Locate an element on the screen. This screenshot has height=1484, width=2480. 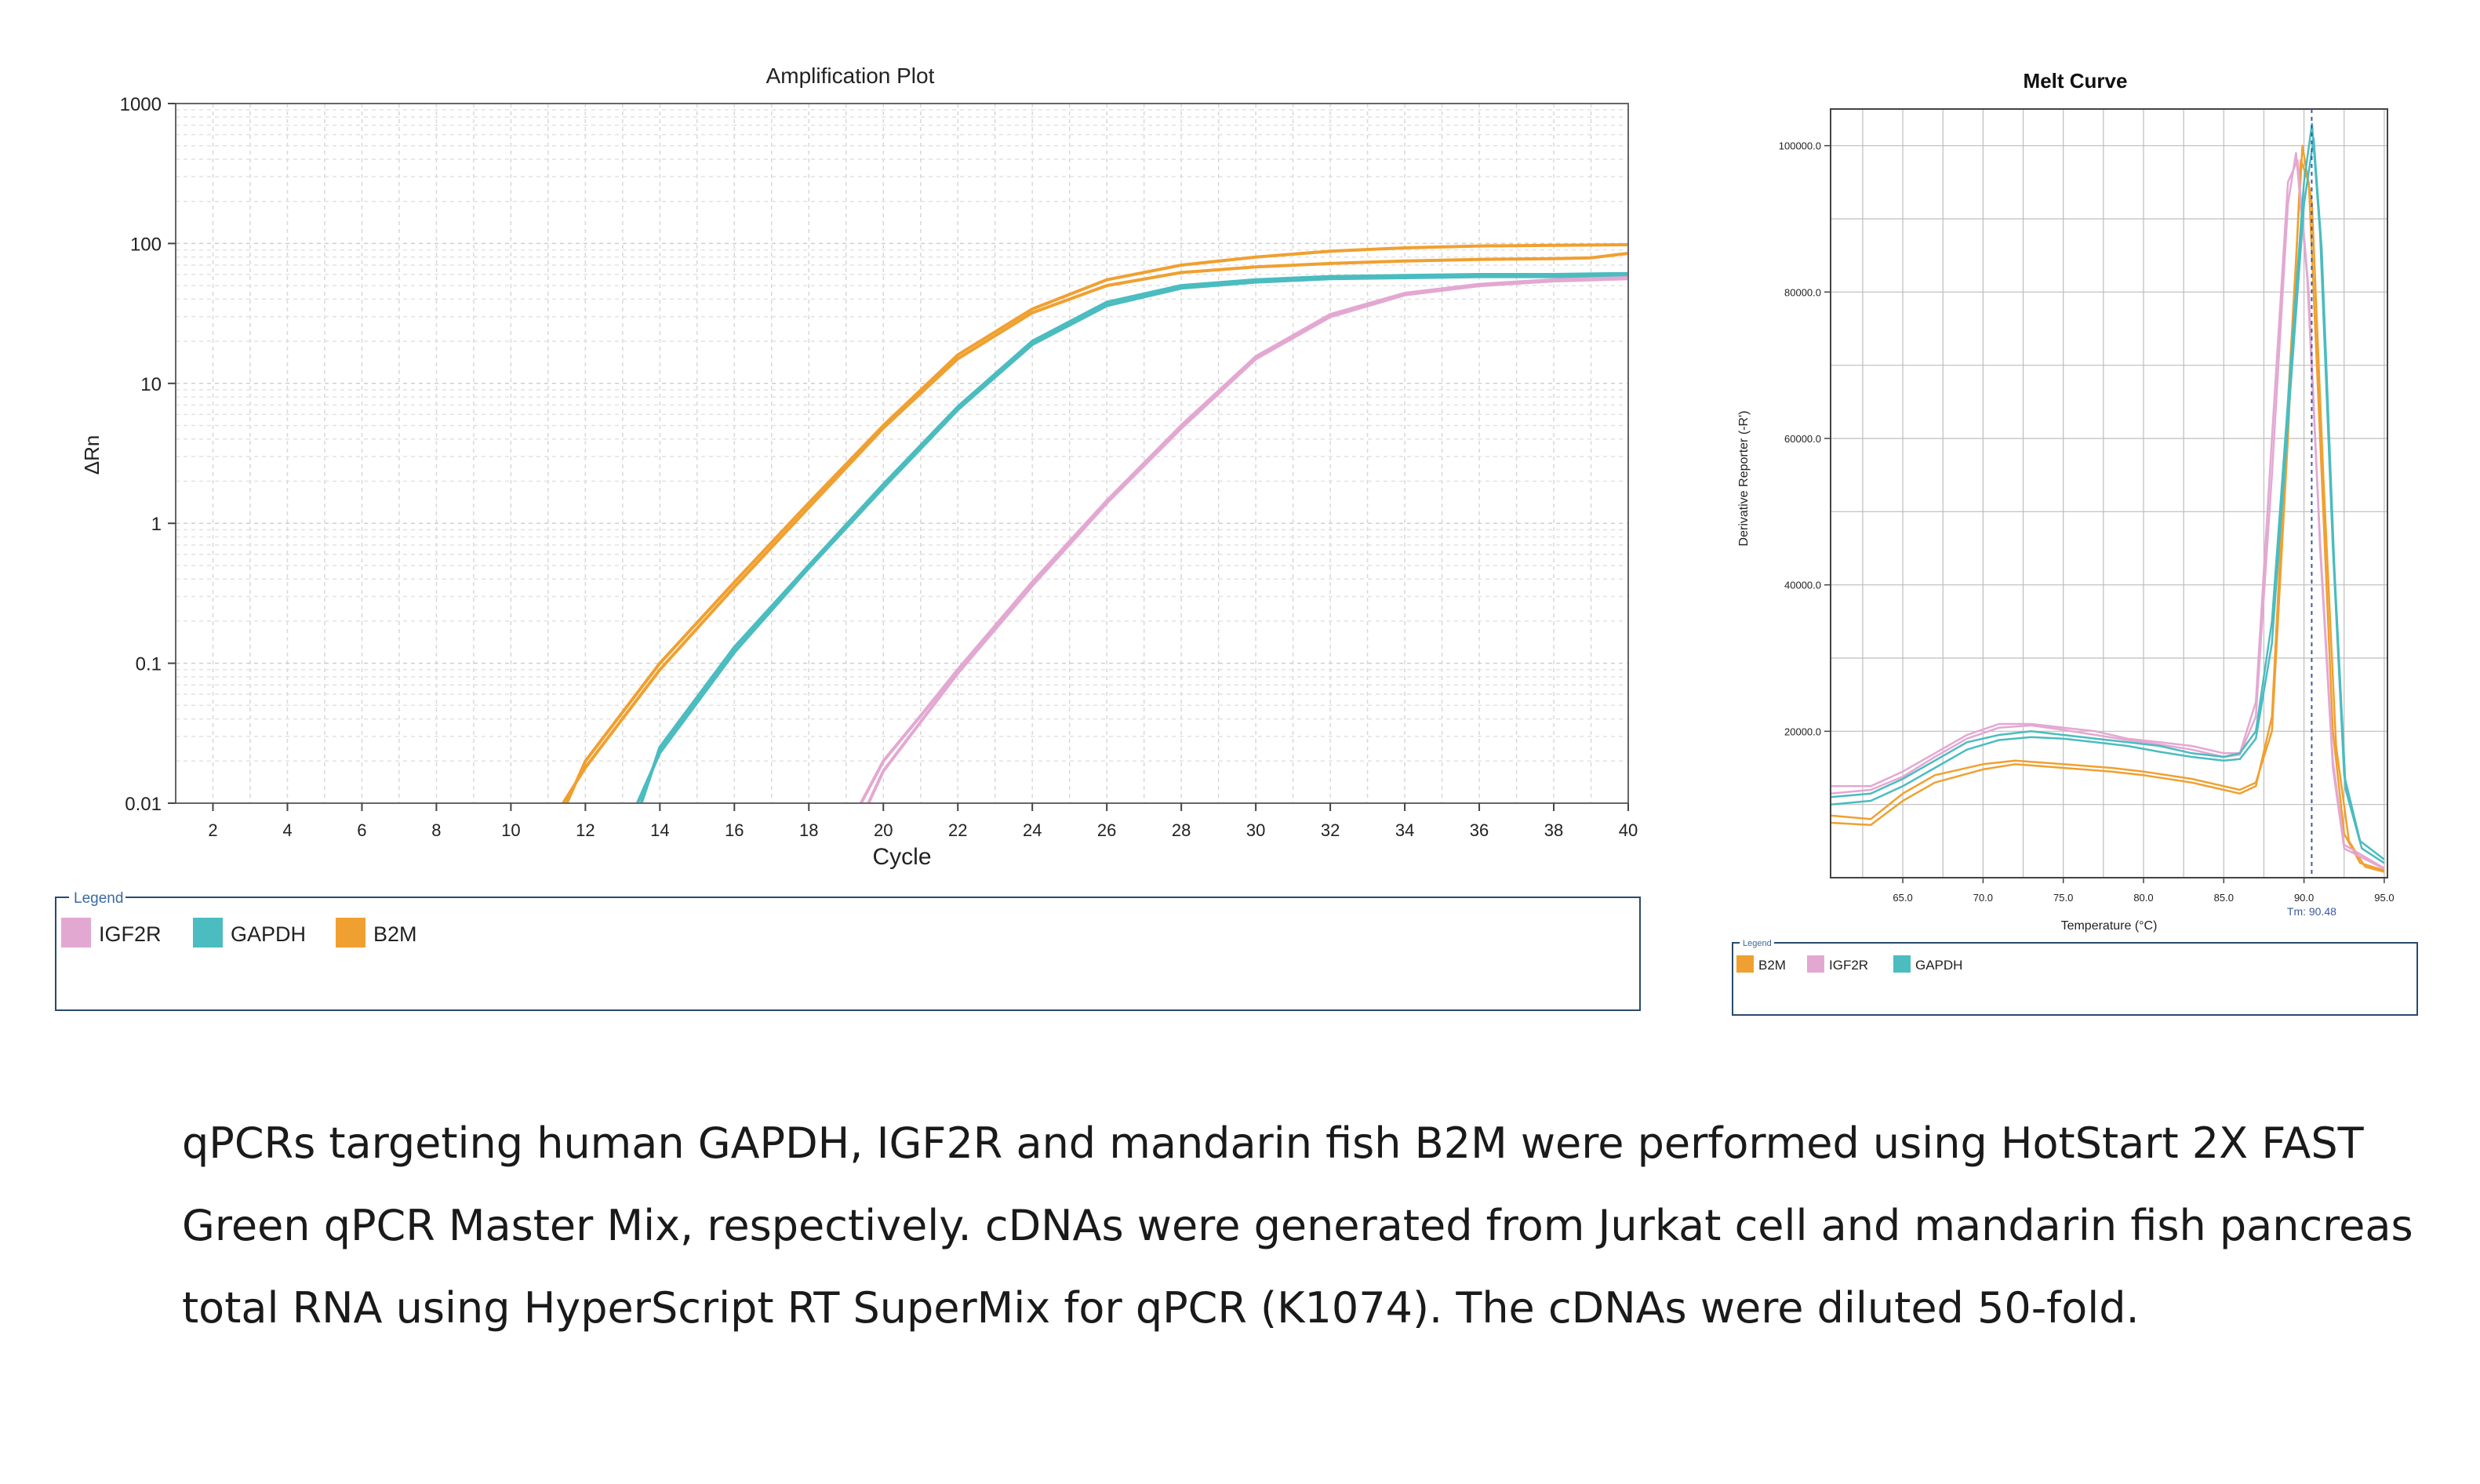
melt-legend-title-bg is located at coordinates (1757, 942).